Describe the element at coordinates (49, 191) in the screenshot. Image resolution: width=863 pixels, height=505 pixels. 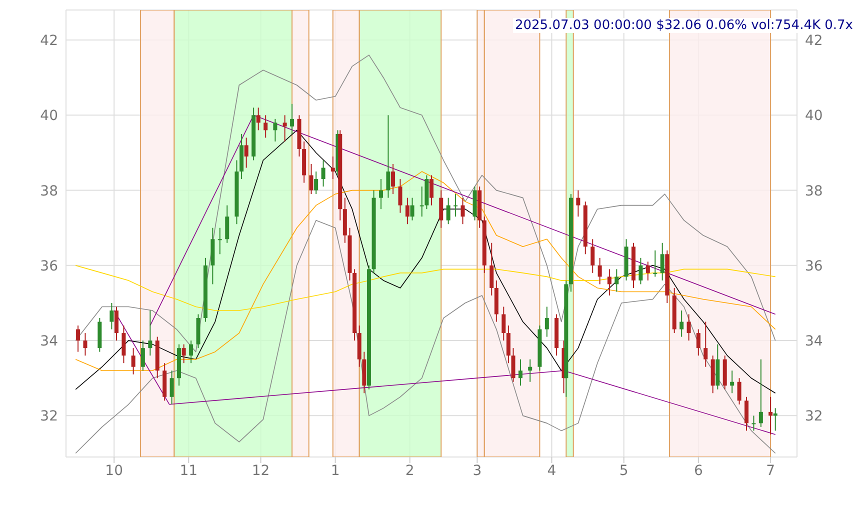
I see `y-tick-label: 38` at that location.